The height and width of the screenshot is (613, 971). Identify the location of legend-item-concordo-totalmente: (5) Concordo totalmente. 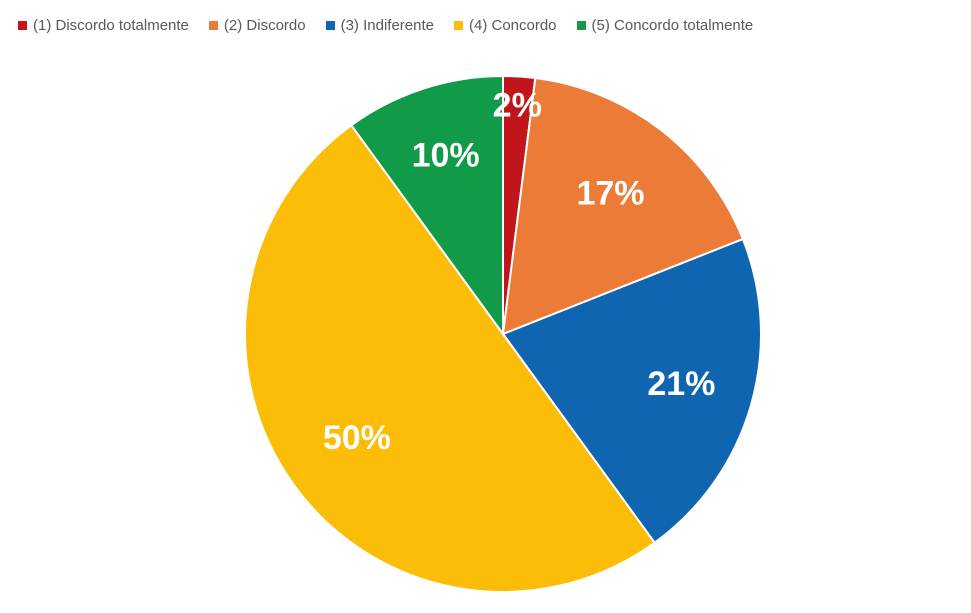
(665, 25).